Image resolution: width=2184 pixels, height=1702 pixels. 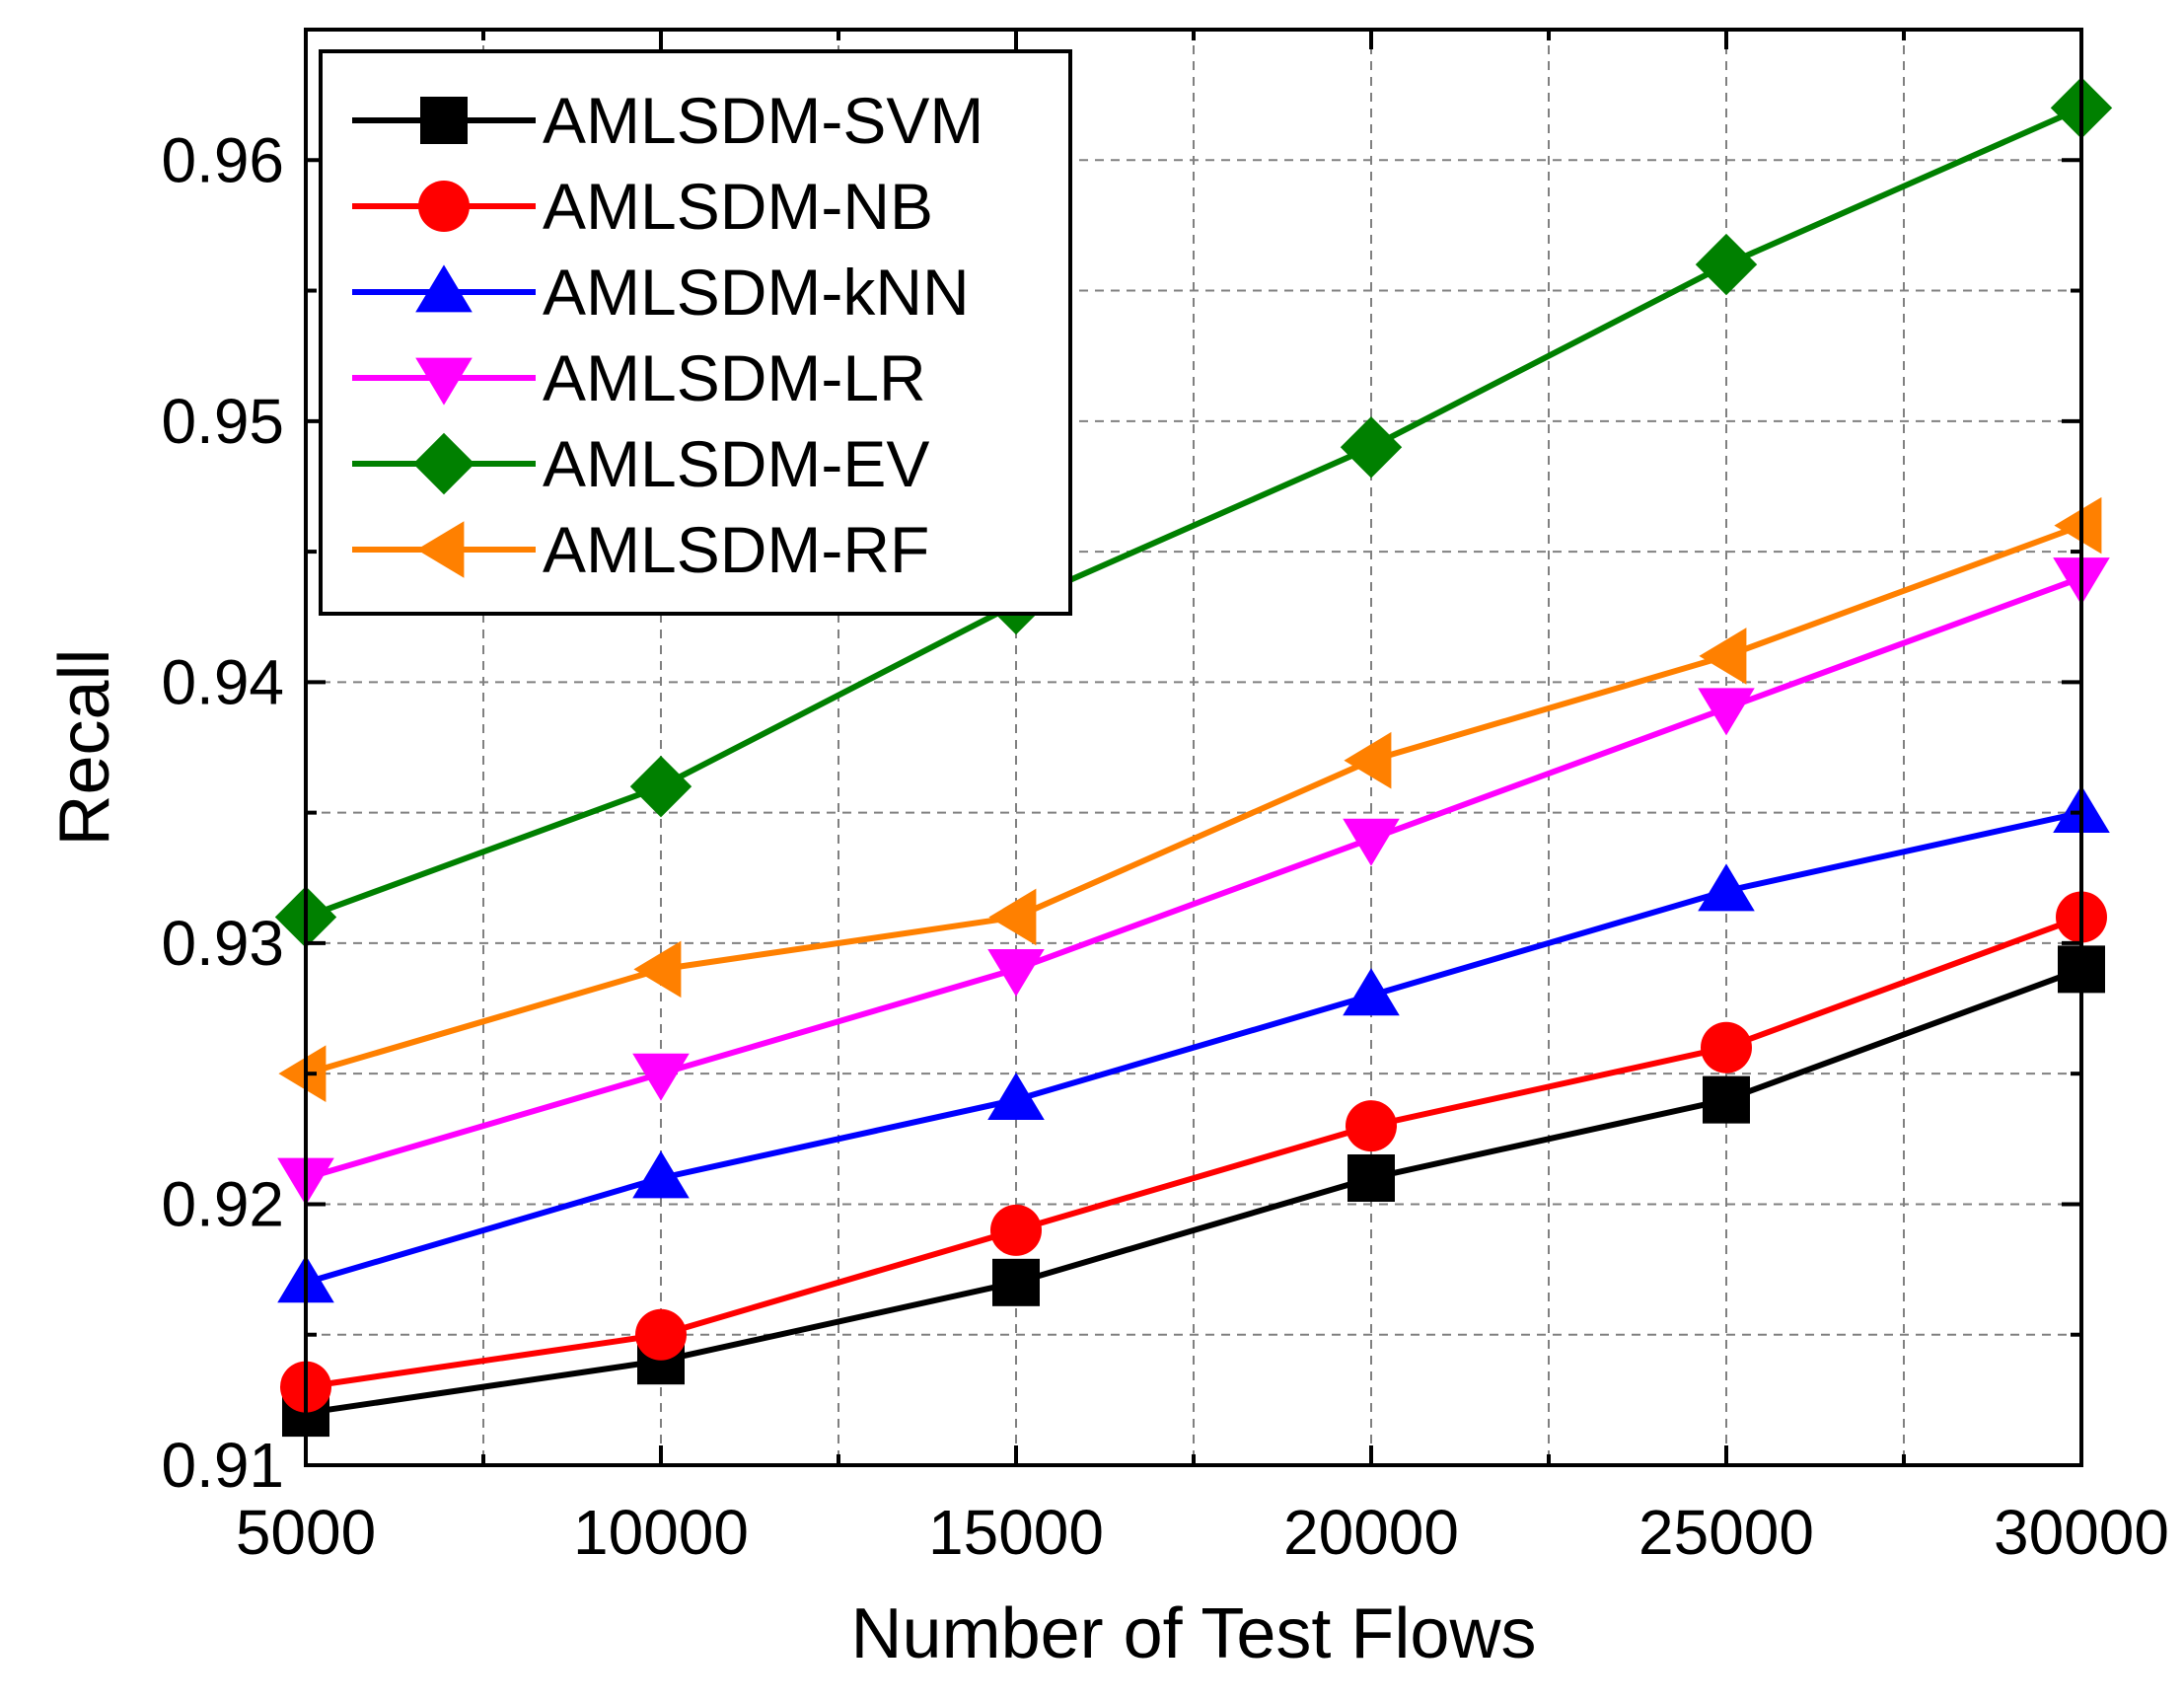 What do you see at coordinates (222, 1203) in the screenshot?
I see `y-tick-label: 0.92` at bounding box center [222, 1203].